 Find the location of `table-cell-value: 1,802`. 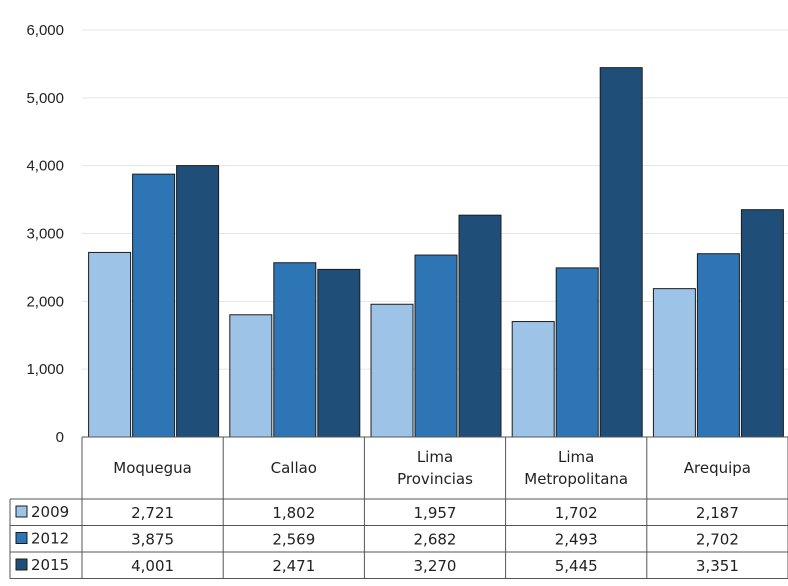

table-cell-value: 1,802 is located at coordinates (293, 513).